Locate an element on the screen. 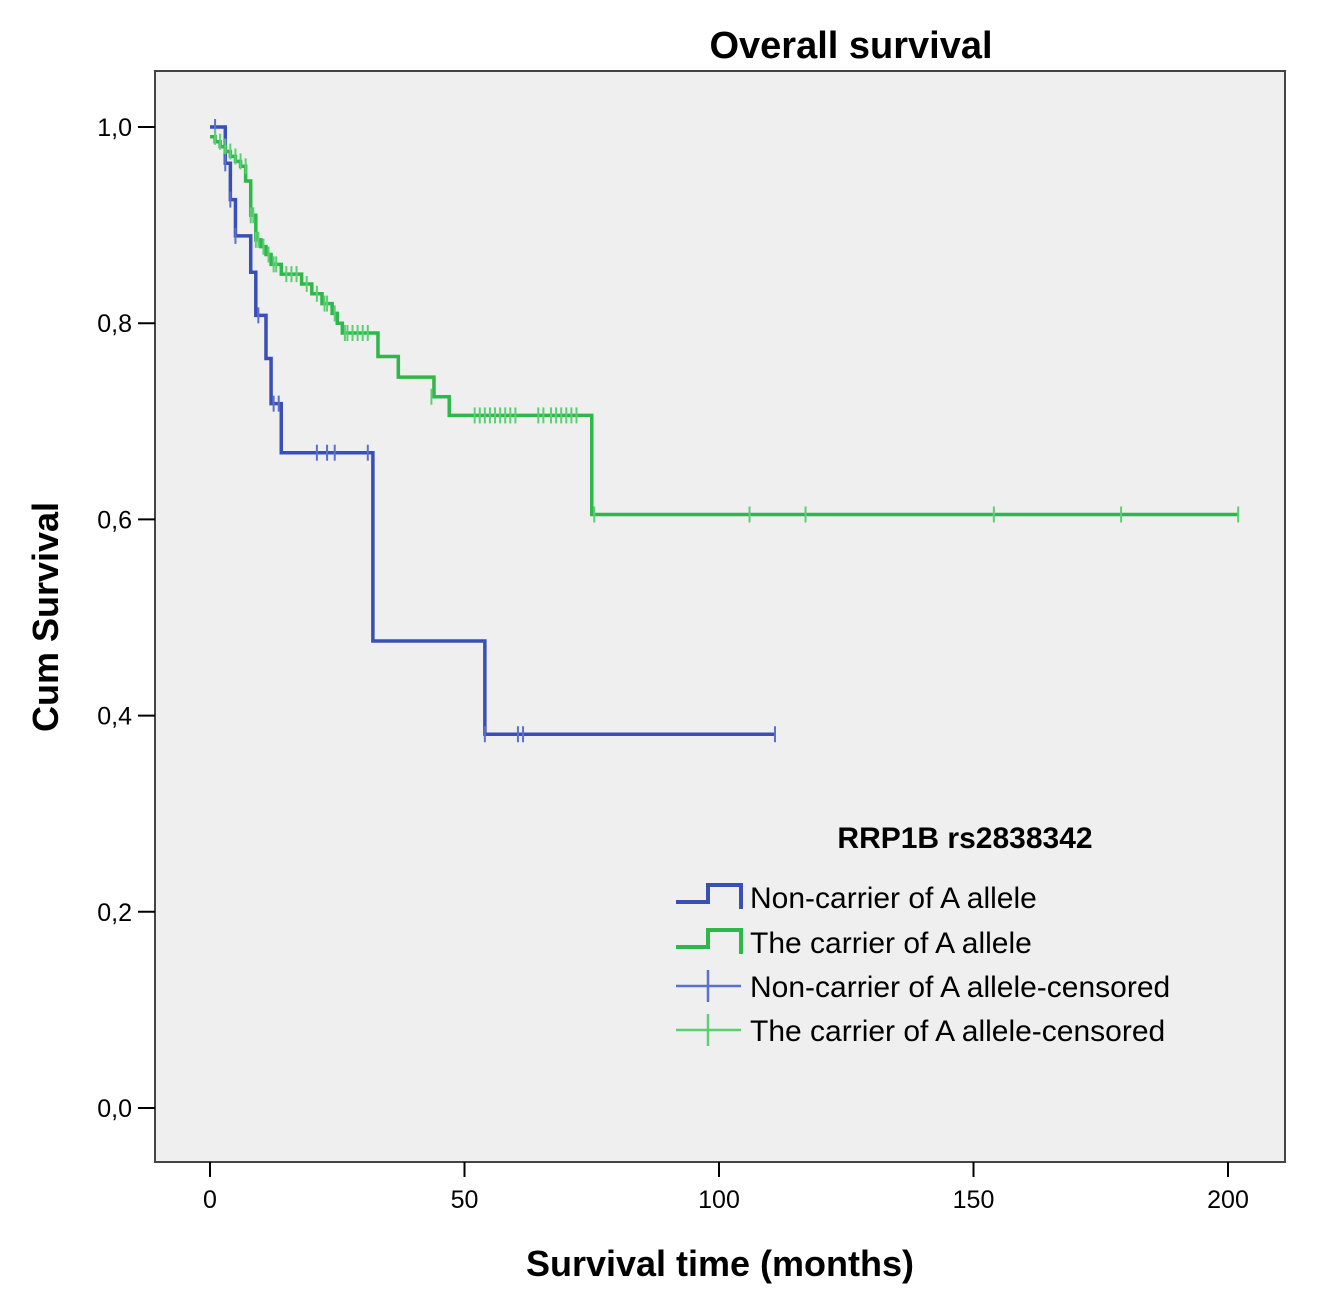  y-tick-label: 1,0 is located at coordinates (114, 128).